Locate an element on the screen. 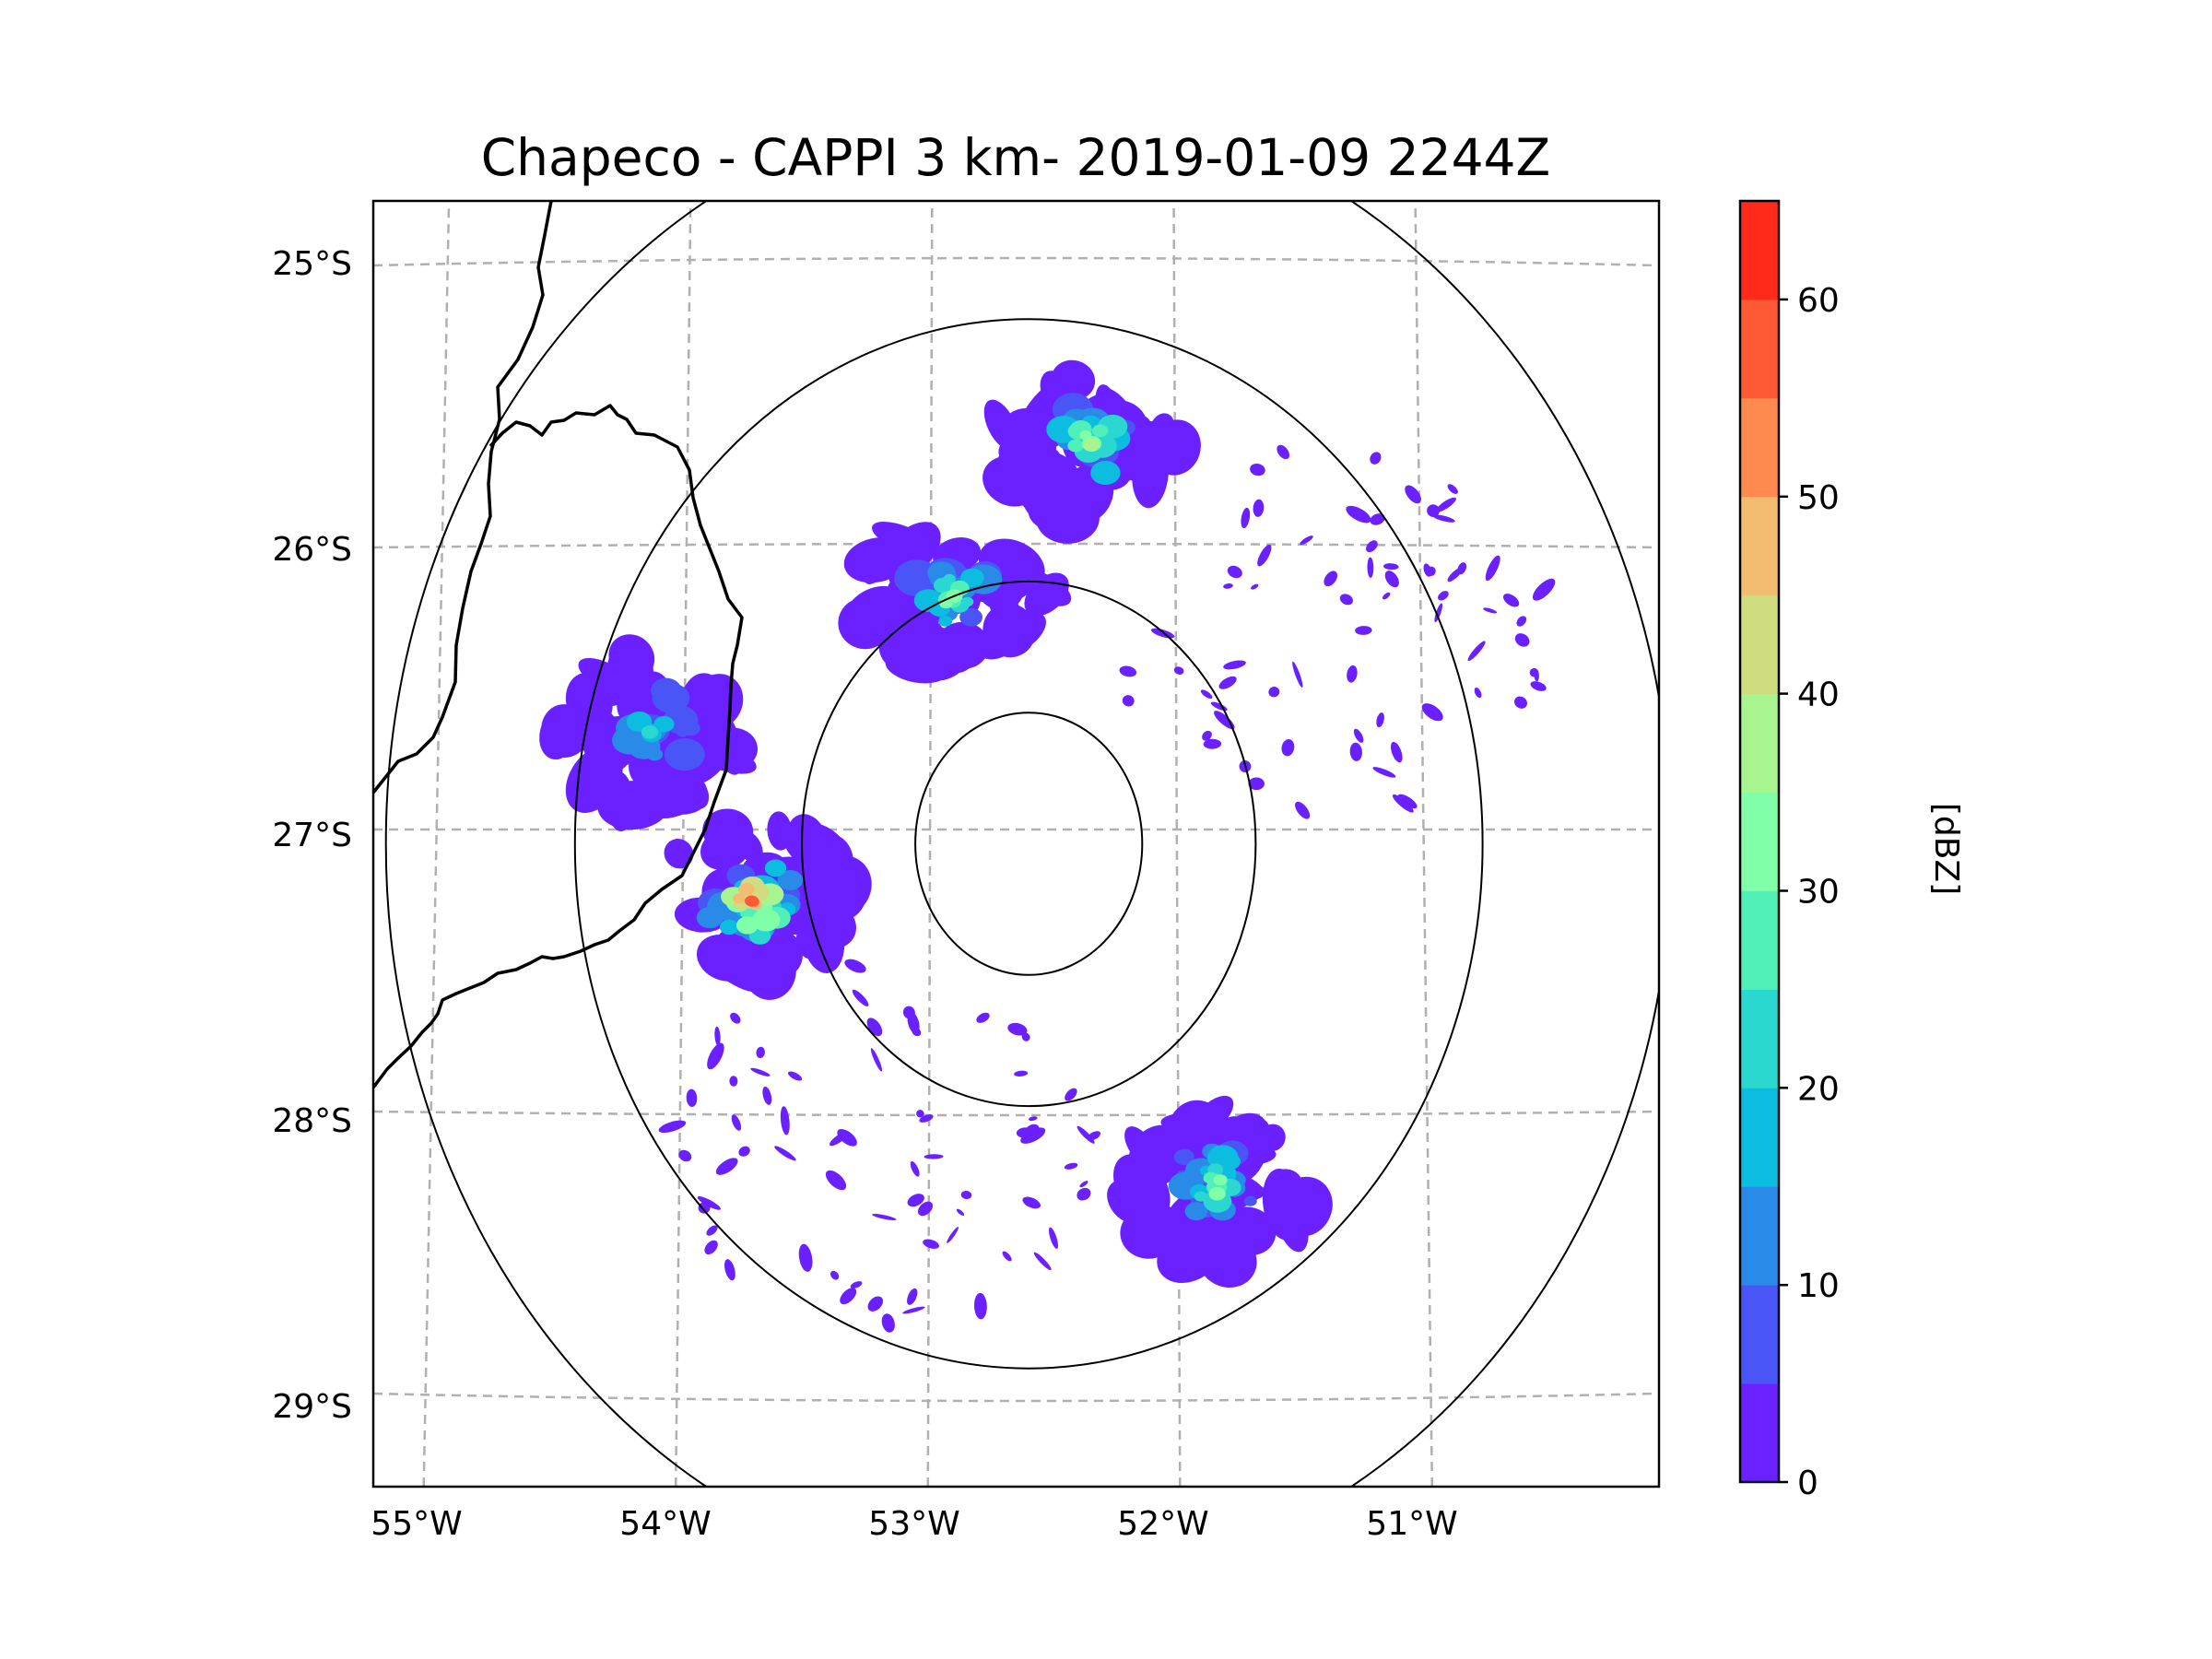 This screenshot has width=2212, height=1659. x-tick-label: 54°W is located at coordinates (665, 1524).